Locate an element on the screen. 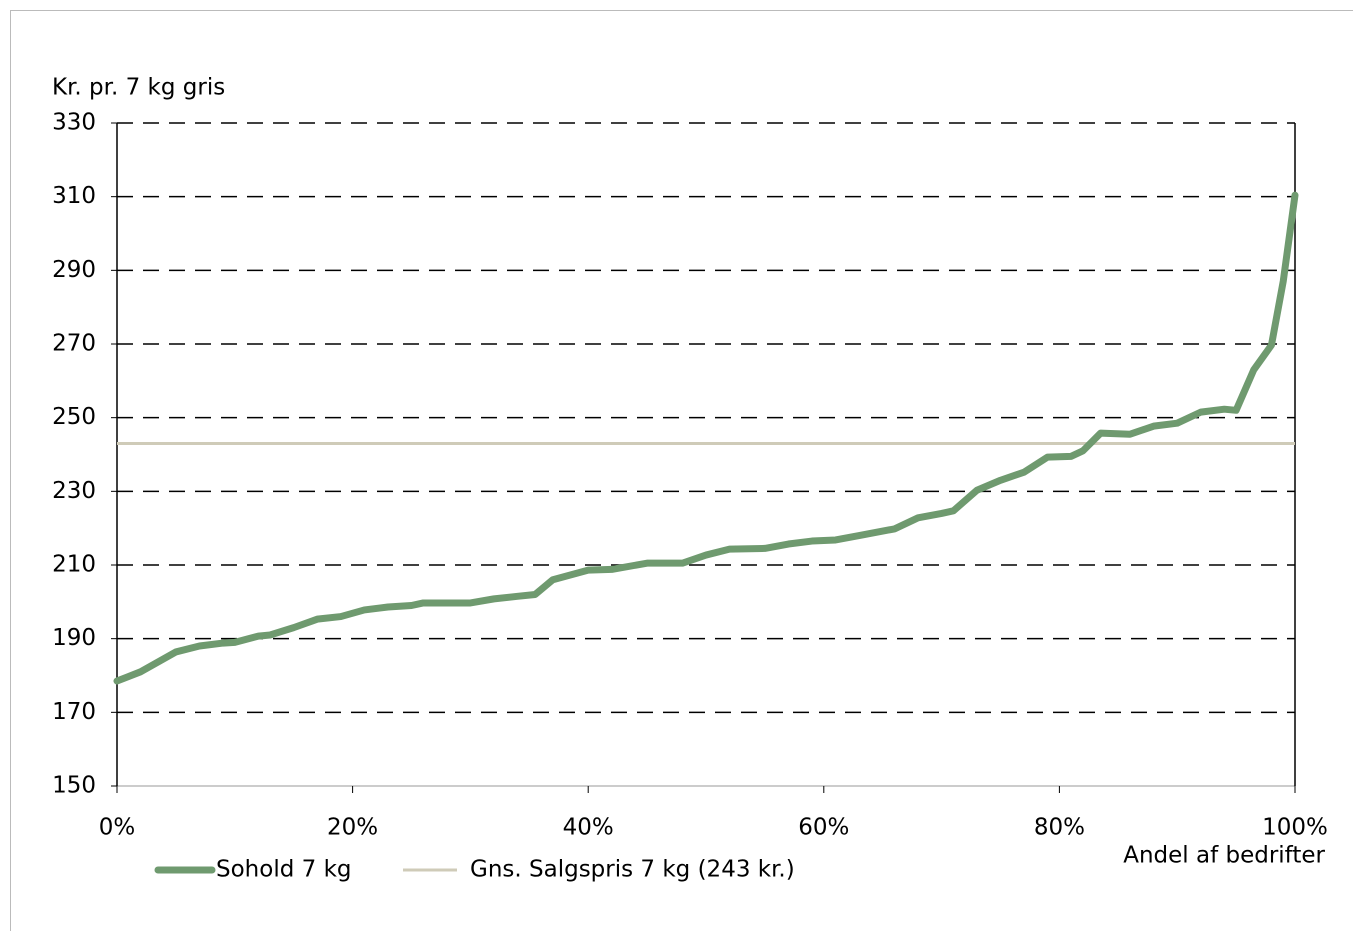 This screenshot has height=931, width=1353. x-tick-label: 0% is located at coordinates (117, 828).